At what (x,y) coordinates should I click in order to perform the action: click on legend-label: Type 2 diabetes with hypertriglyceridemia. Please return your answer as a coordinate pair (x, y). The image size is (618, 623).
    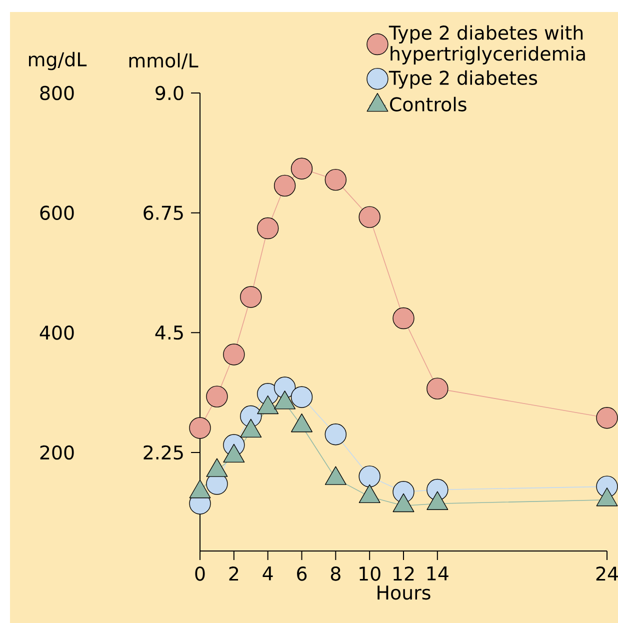
    Looking at the image, I should click on (486, 44).